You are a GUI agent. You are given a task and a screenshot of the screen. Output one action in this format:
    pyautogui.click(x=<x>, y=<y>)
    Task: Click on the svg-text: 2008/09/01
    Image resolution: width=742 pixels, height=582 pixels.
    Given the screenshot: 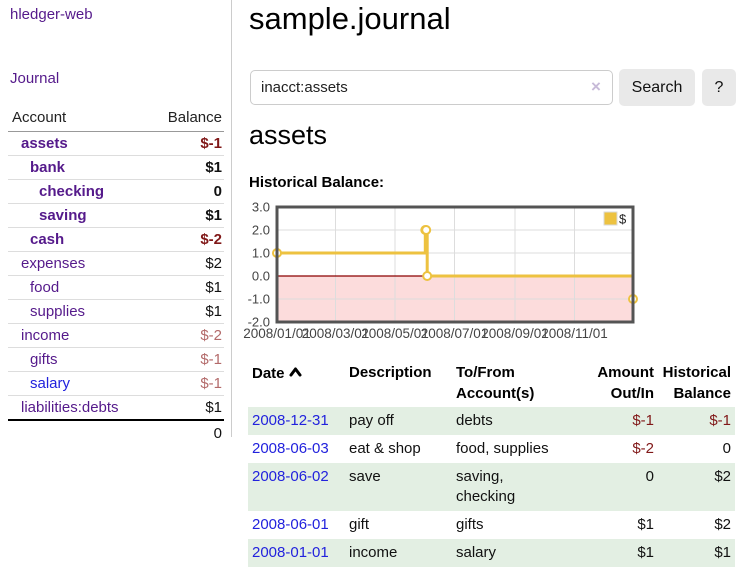 What is the action you would take?
    pyautogui.click(x=515, y=333)
    